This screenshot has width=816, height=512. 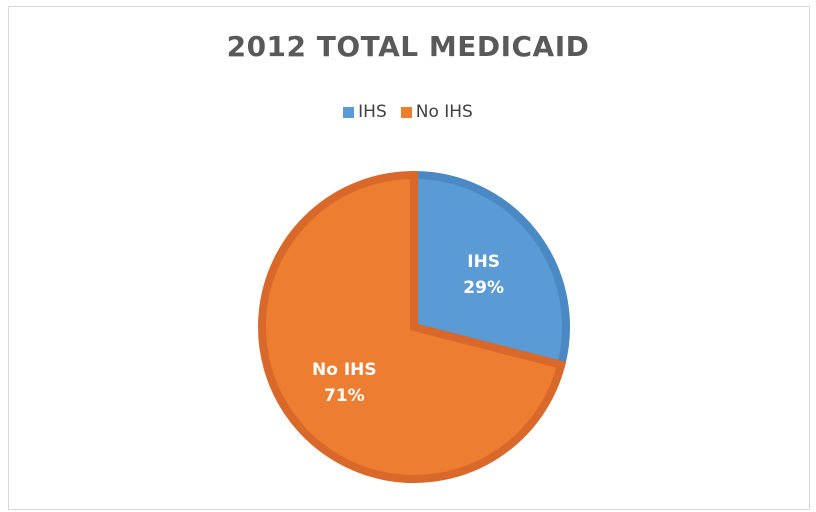 I want to click on chart-title: 2012 TOTAL MEDICAID, so click(x=408, y=46).